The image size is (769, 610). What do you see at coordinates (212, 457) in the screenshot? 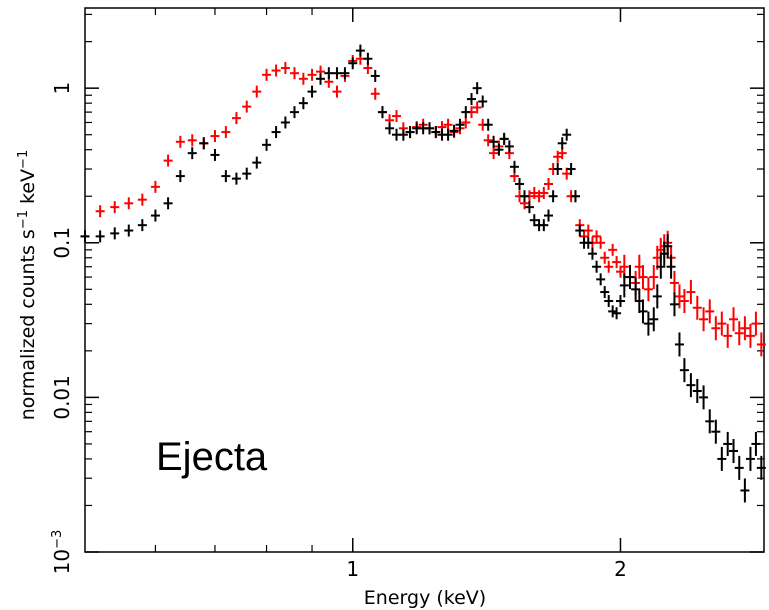
I see `ejecta-label: Ejecta` at bounding box center [212, 457].